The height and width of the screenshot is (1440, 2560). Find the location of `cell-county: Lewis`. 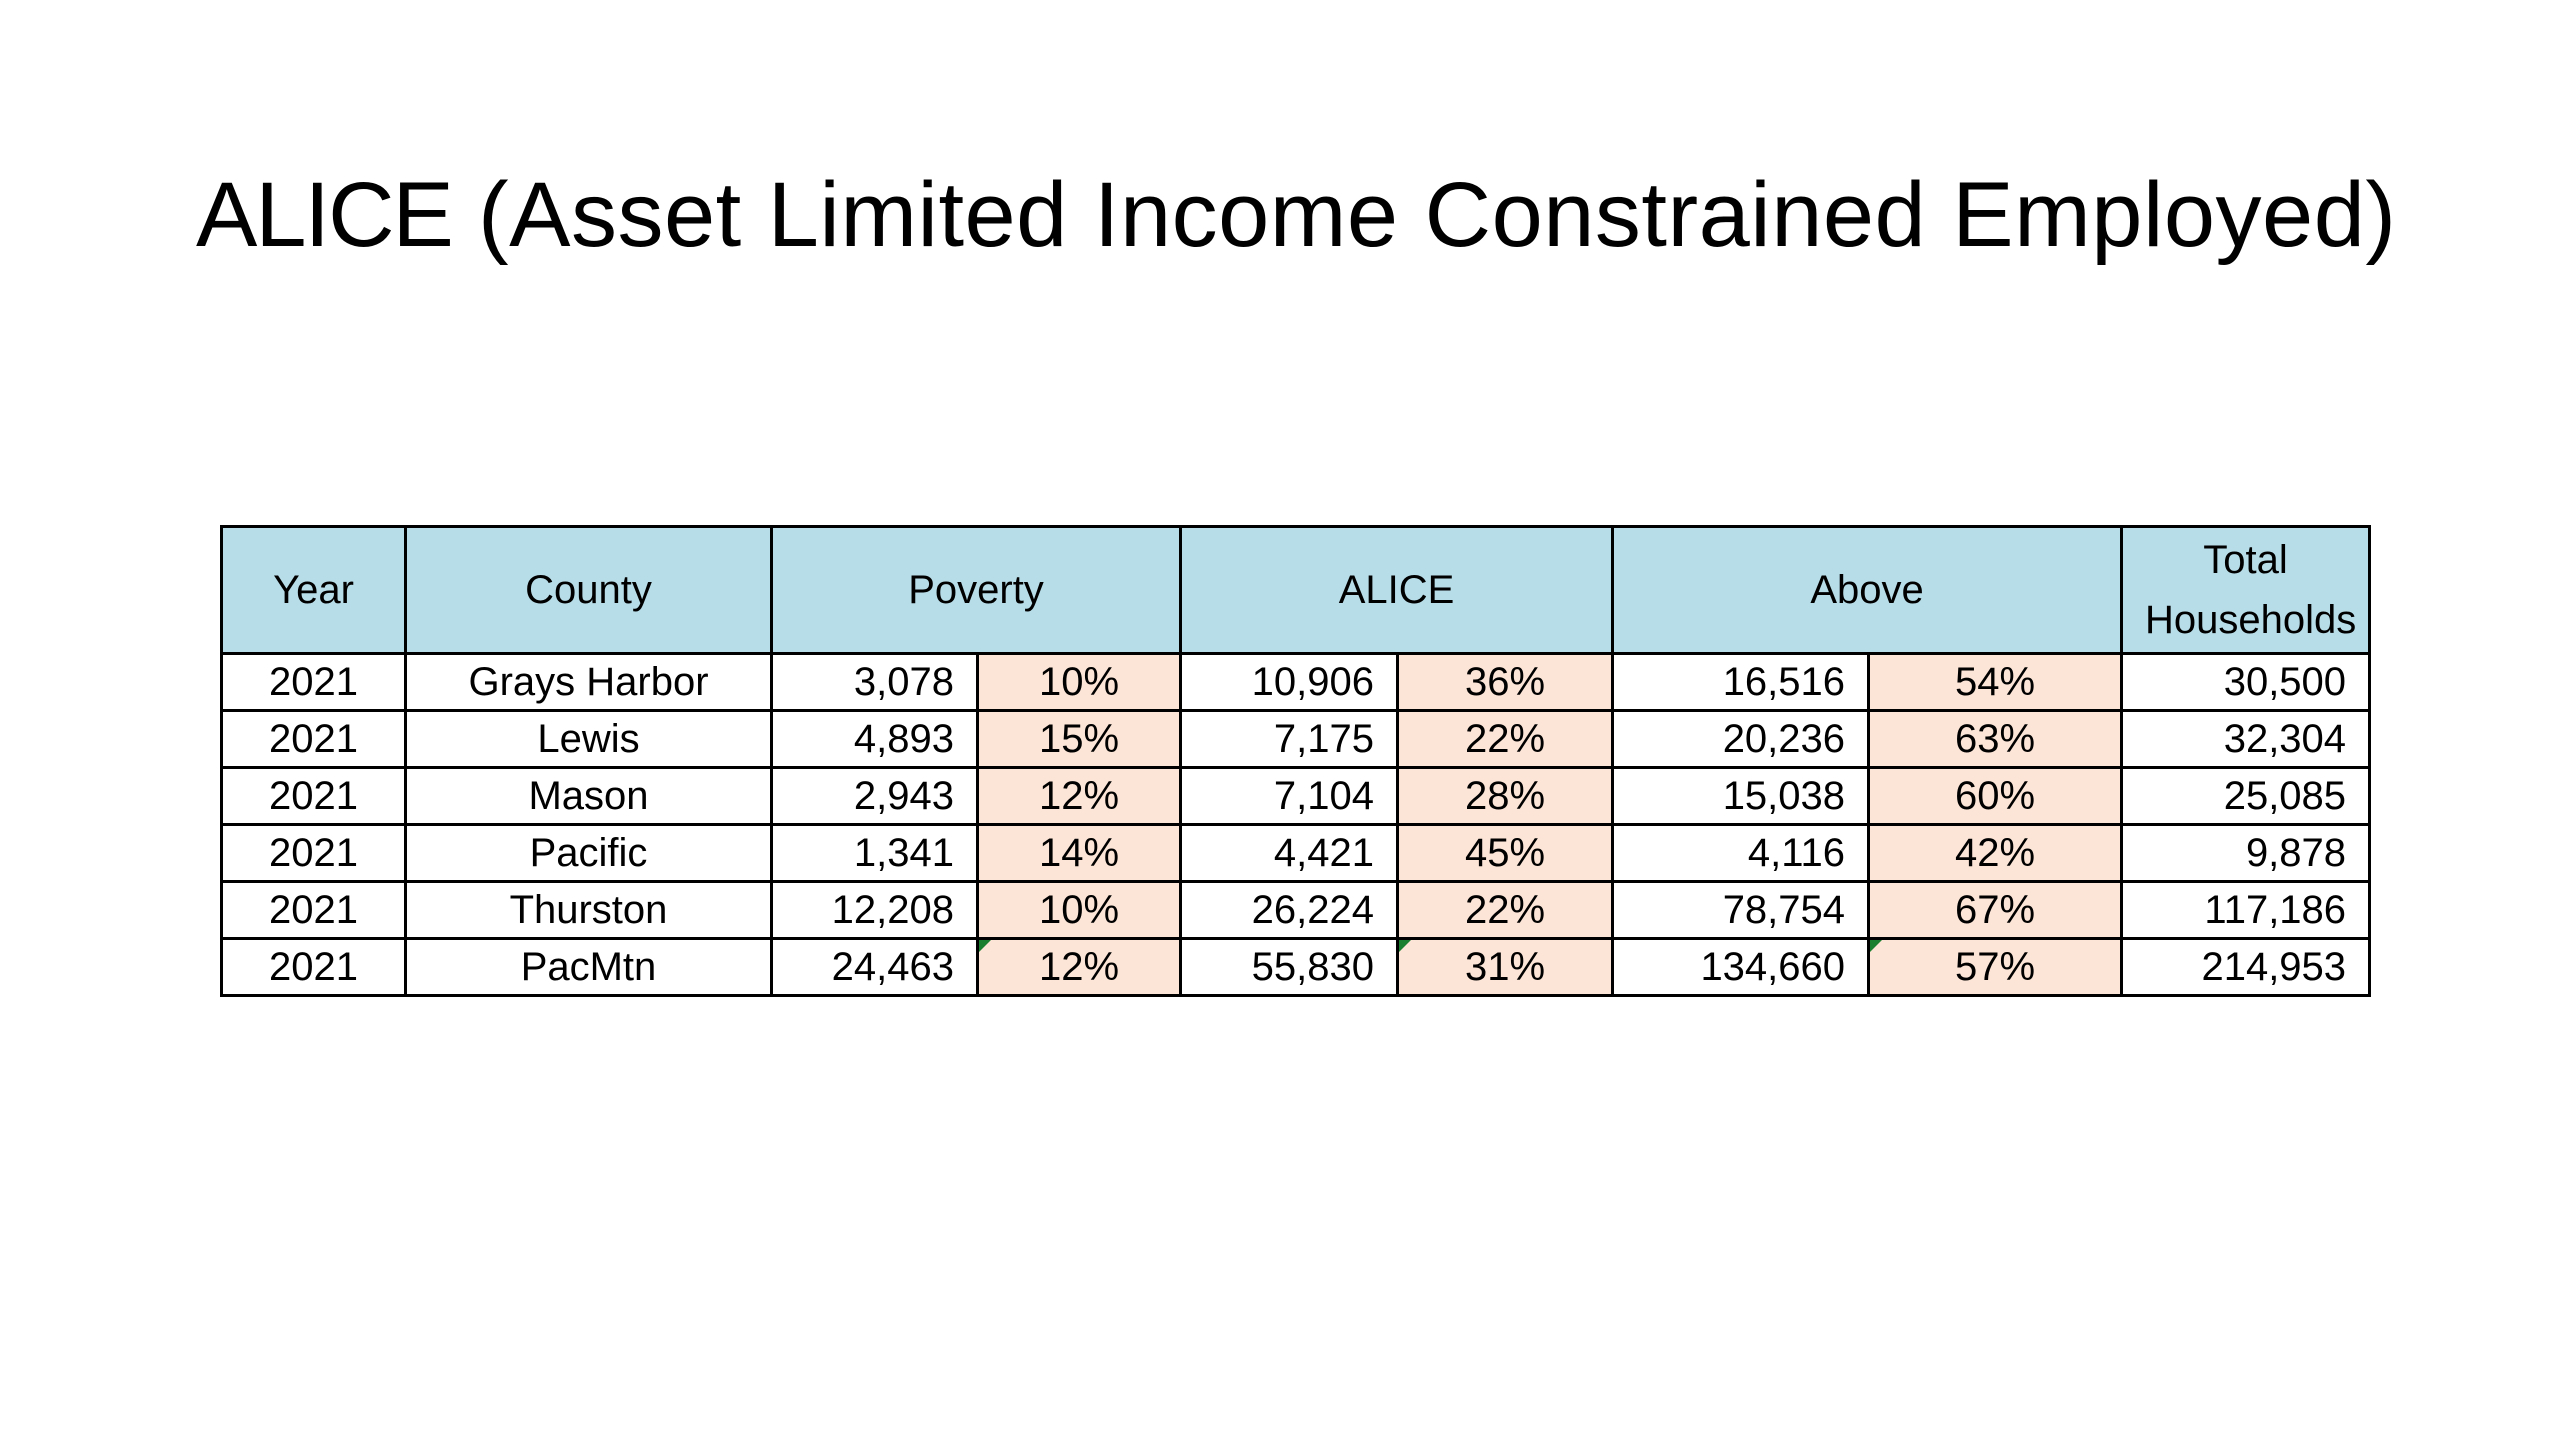

cell-county: Lewis is located at coordinates (588, 739).